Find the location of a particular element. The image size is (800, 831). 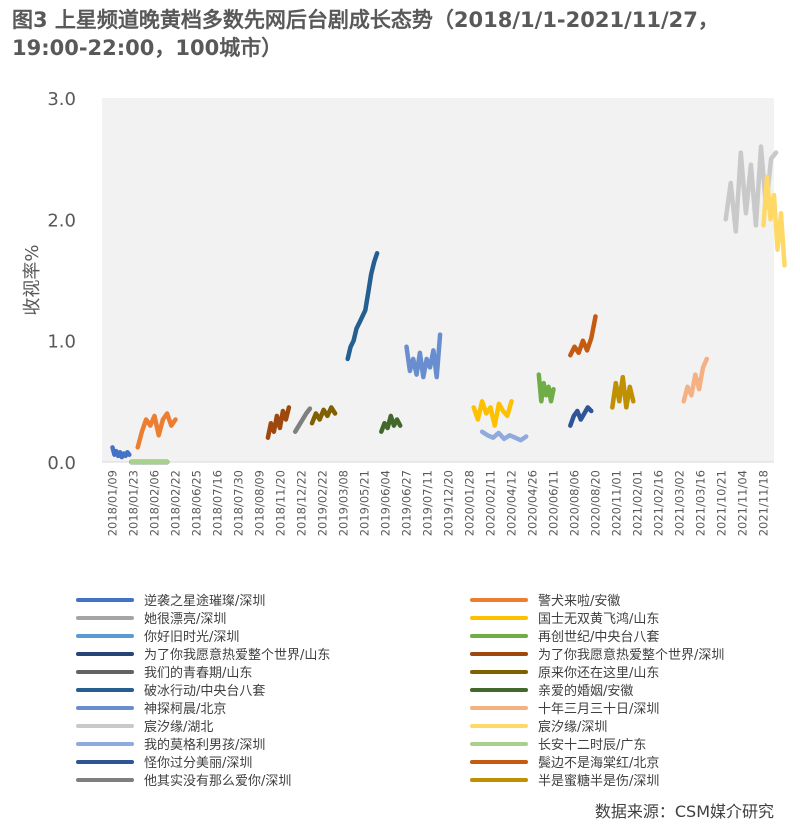

legend-item: 长安十二时辰/广东 is located at coordinates (558, 744).